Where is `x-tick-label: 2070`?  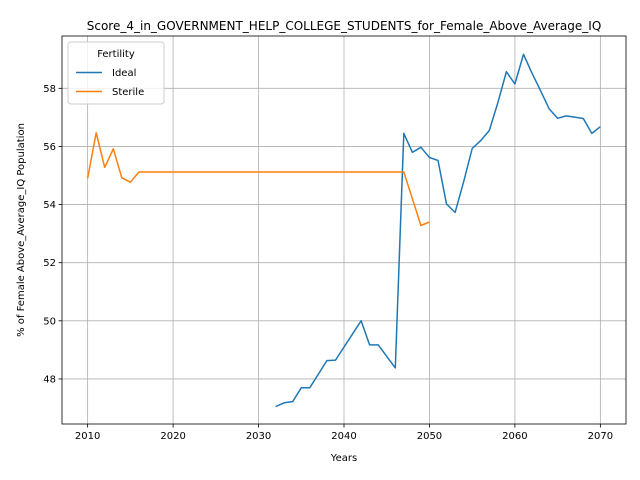
x-tick-label: 2070 is located at coordinates (600, 436).